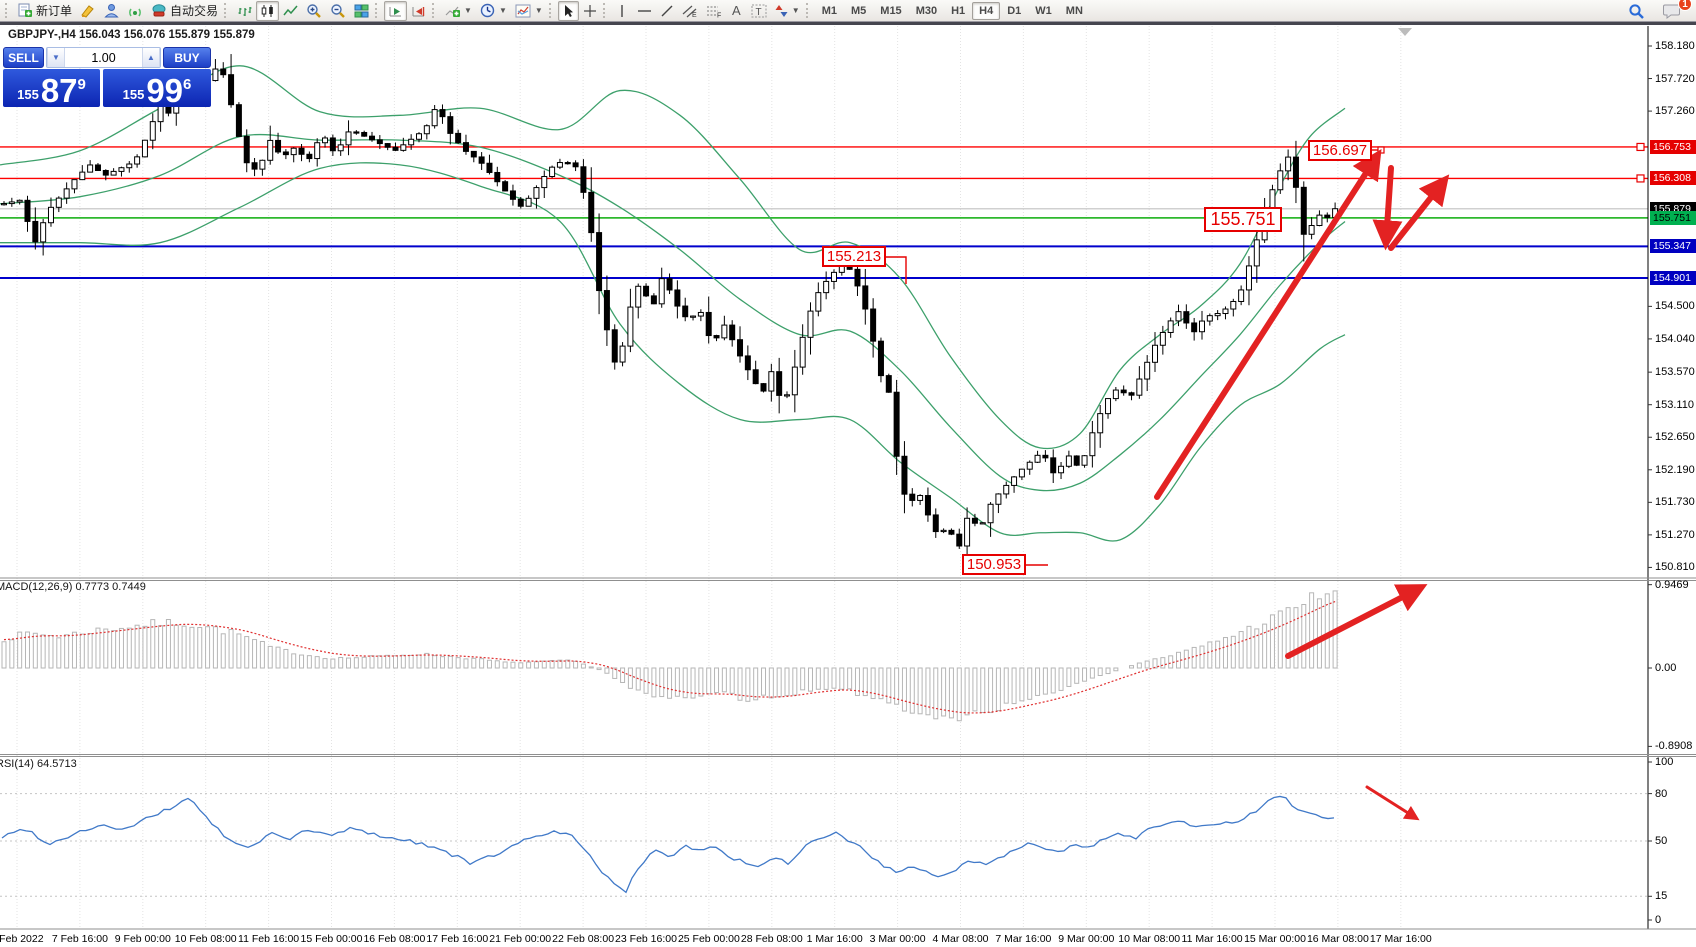  I want to click on new-order-label: 新订单, so click(54, 11).